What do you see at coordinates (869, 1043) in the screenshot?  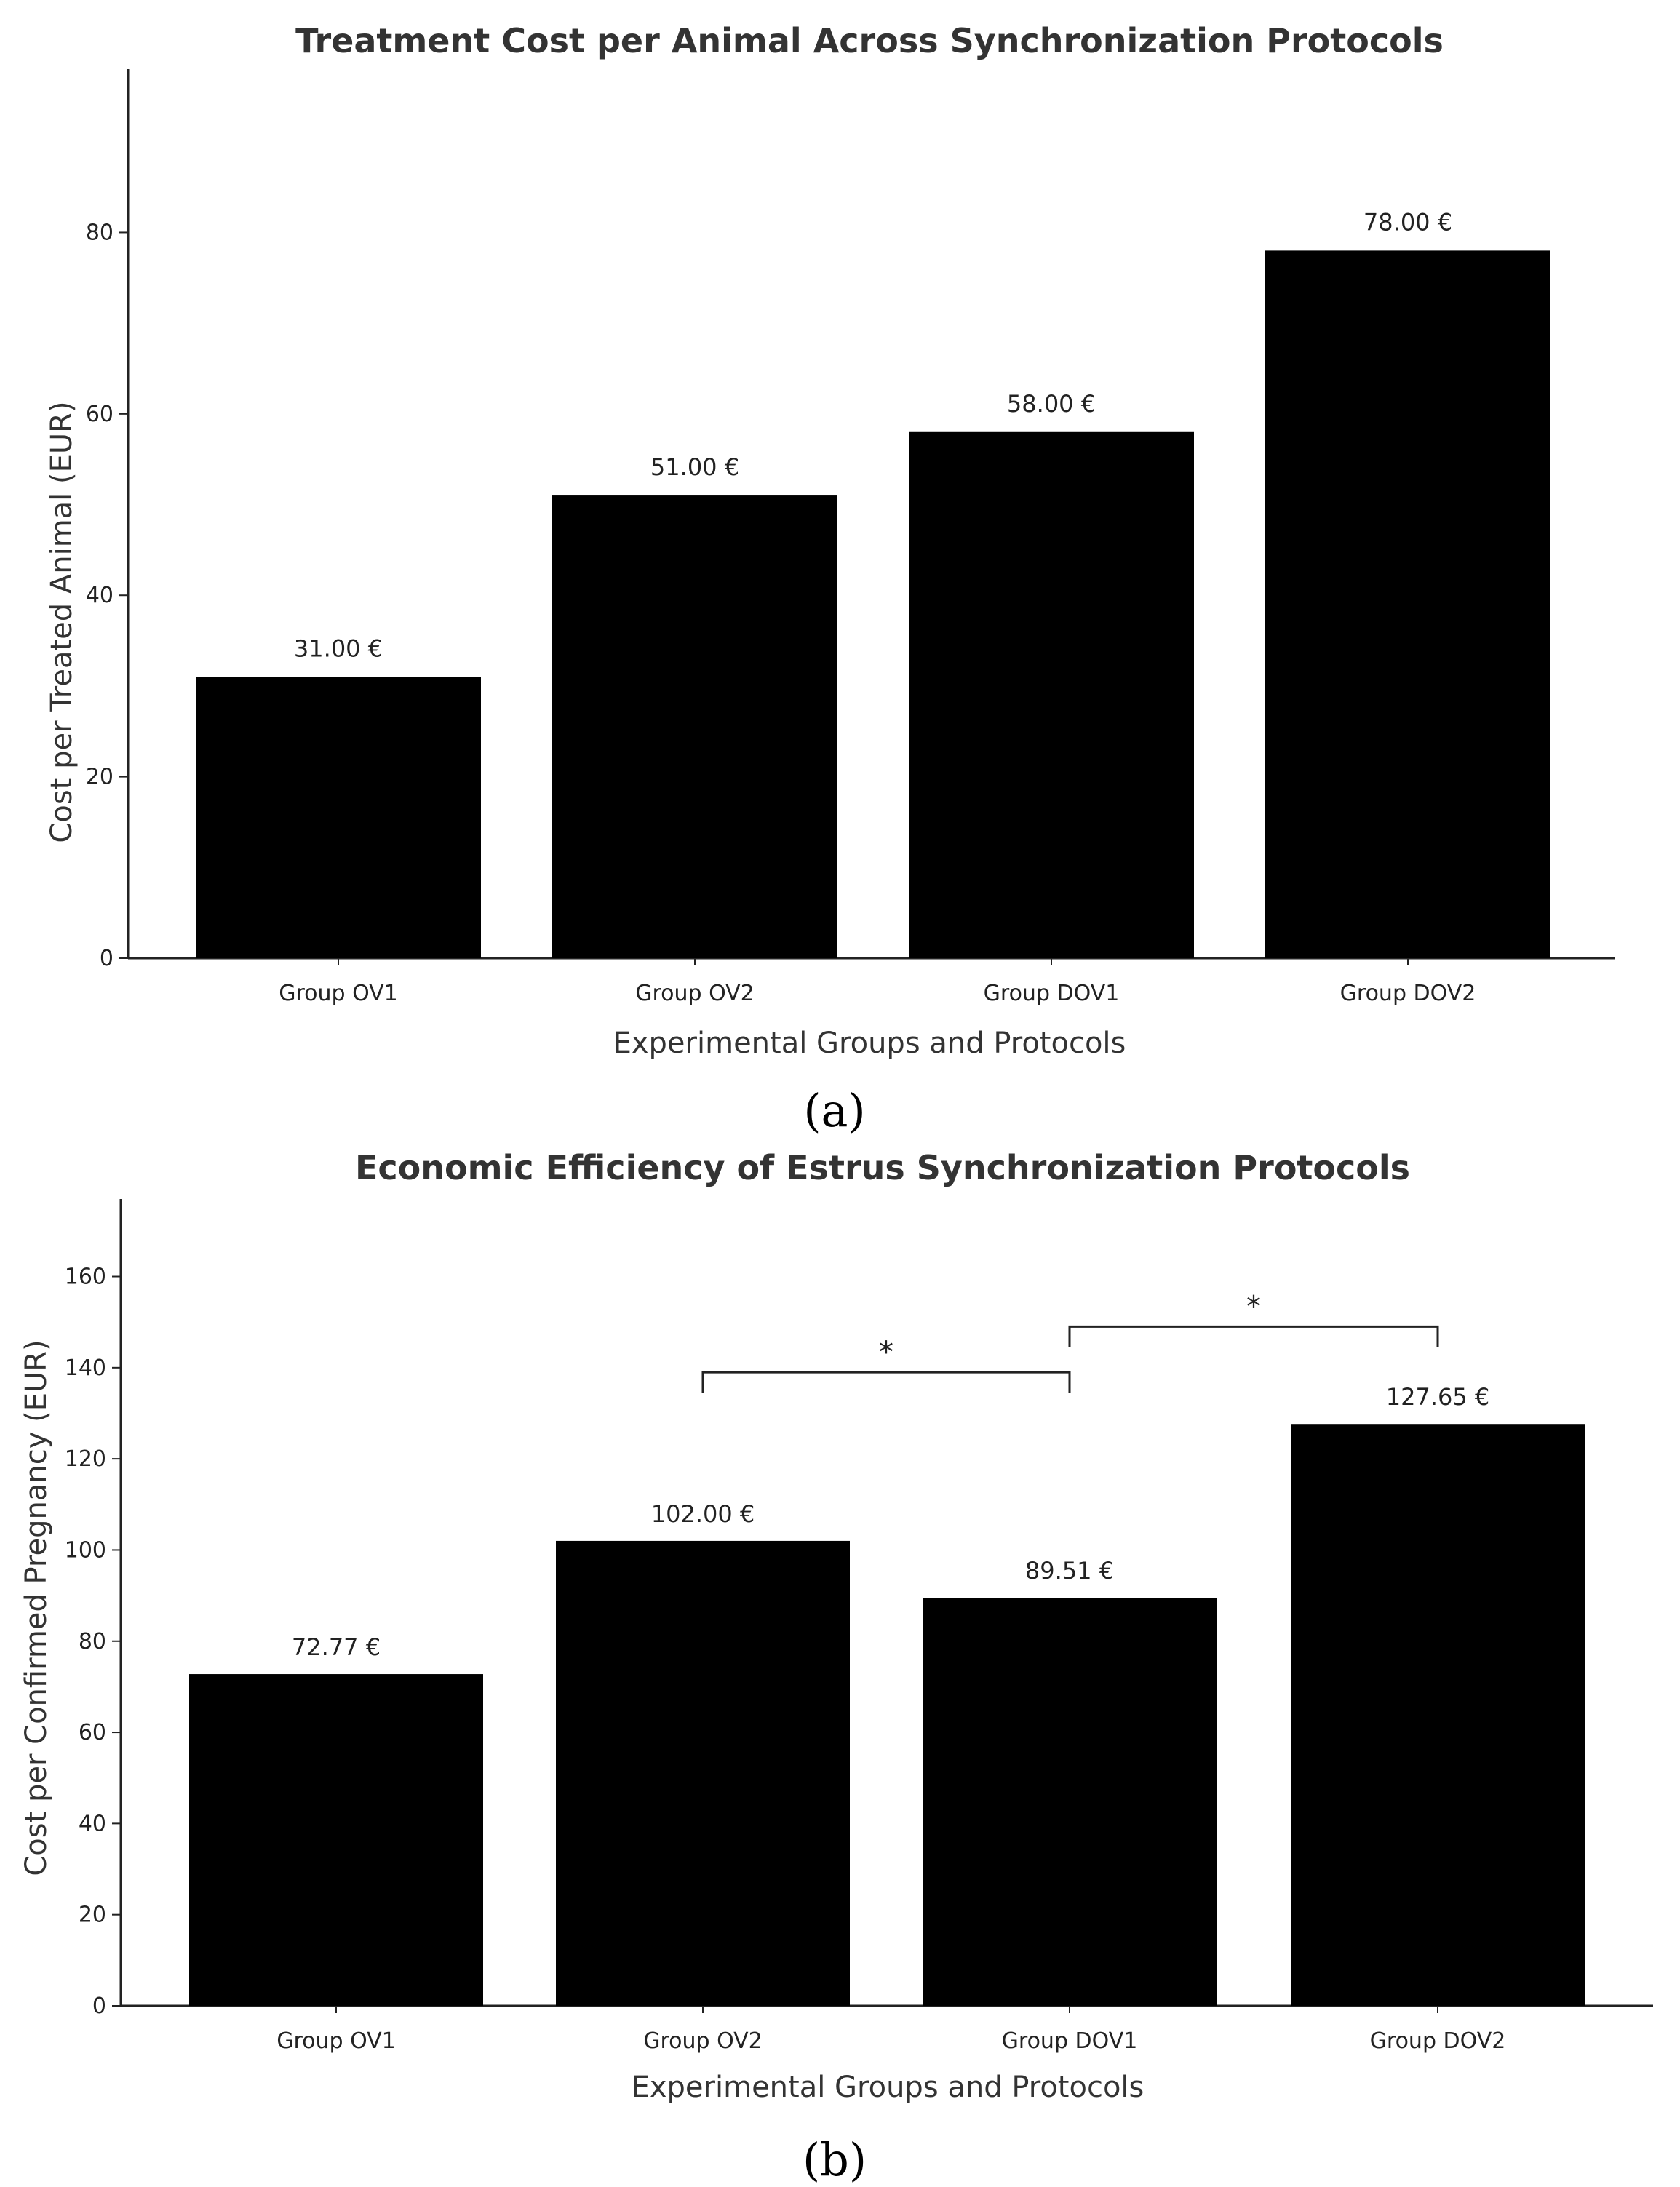 I see `chart-a-x-axis-label: Experimental Groups and Protocols` at bounding box center [869, 1043].